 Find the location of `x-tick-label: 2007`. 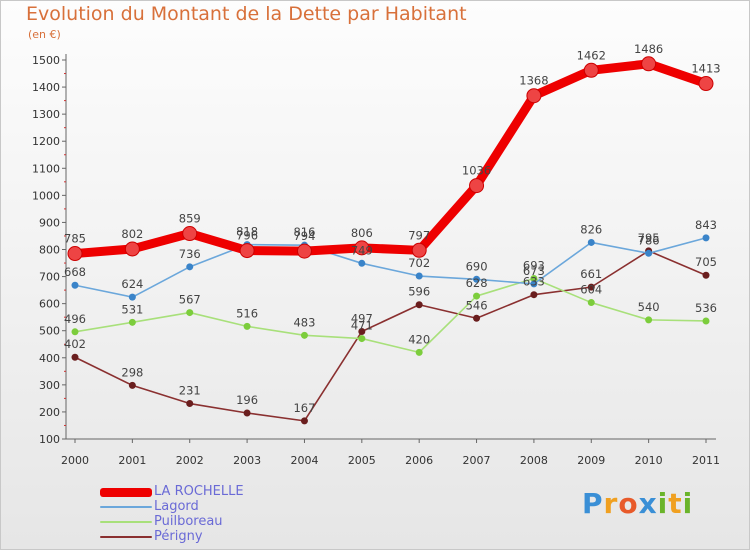

x-tick-label: 2007 is located at coordinates (477, 460).